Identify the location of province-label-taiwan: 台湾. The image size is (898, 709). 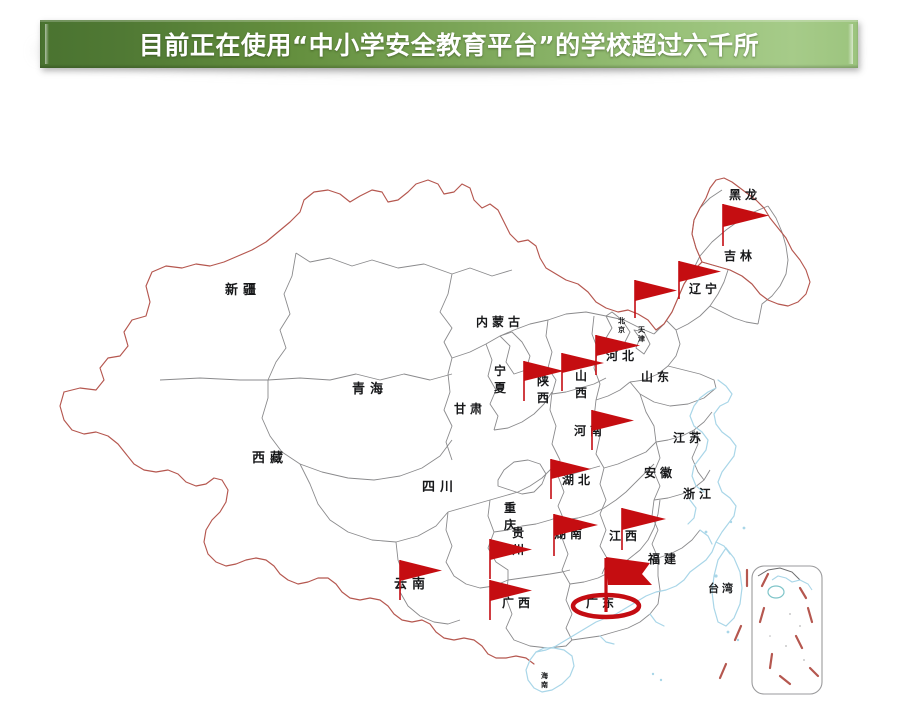
(722, 588).